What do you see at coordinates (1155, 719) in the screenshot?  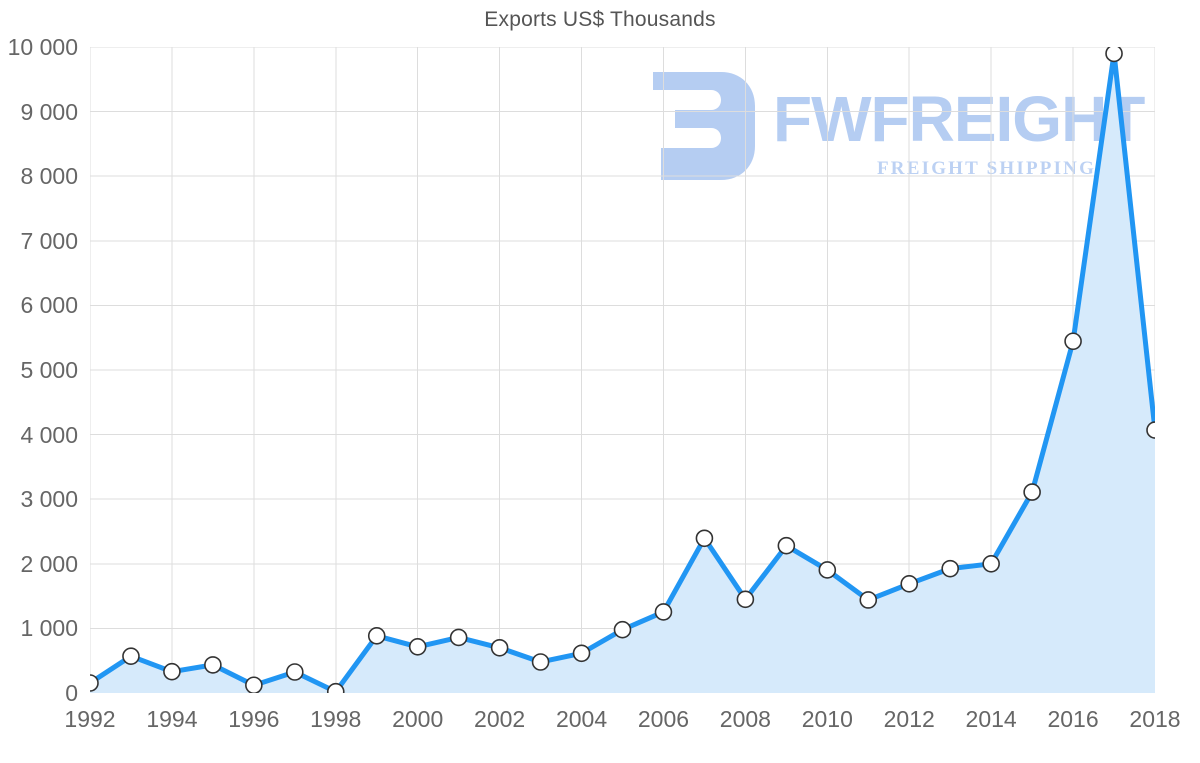 I see `x-axis-tick-label: 2018` at bounding box center [1155, 719].